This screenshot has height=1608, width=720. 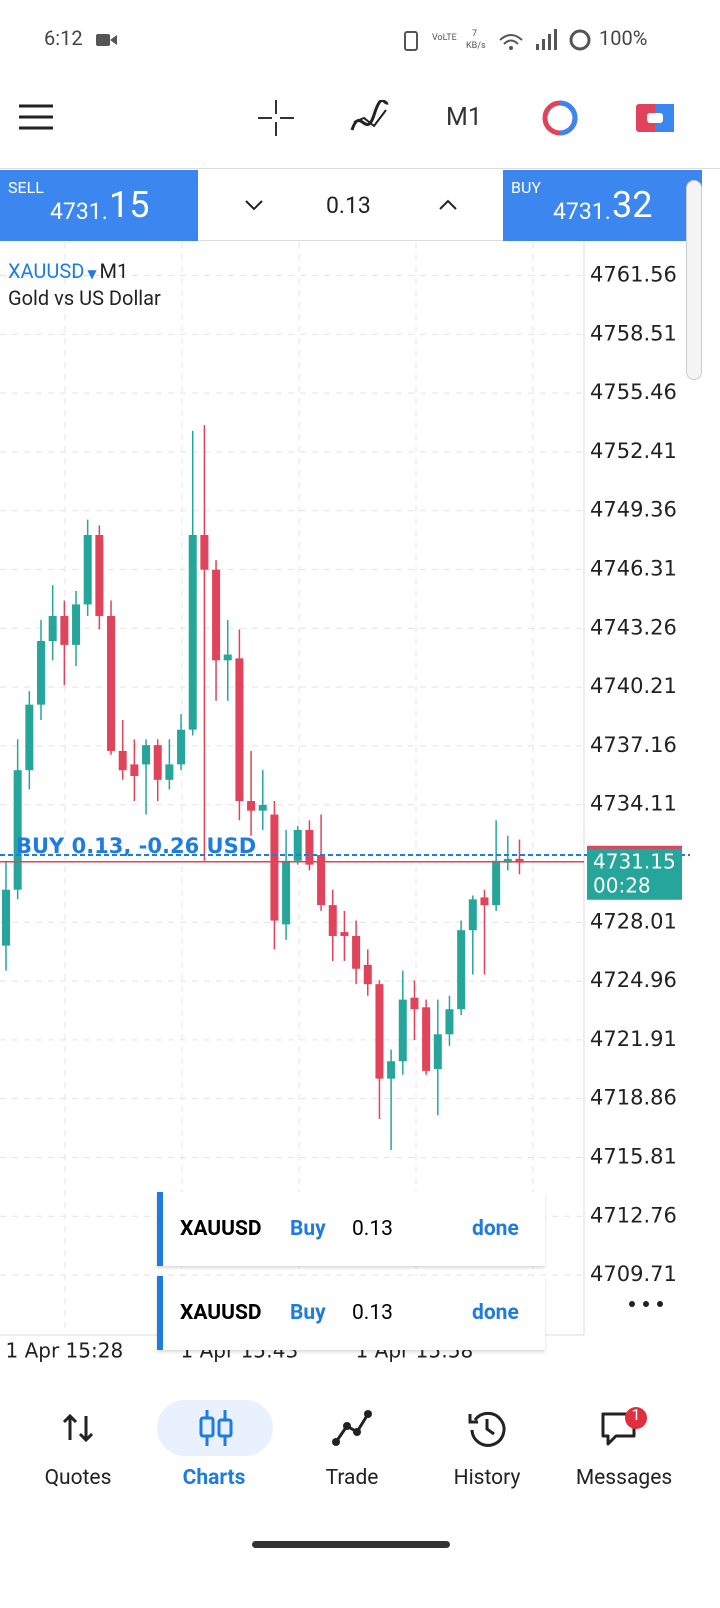 I want to click on crosshair-button, so click(x=276, y=118).